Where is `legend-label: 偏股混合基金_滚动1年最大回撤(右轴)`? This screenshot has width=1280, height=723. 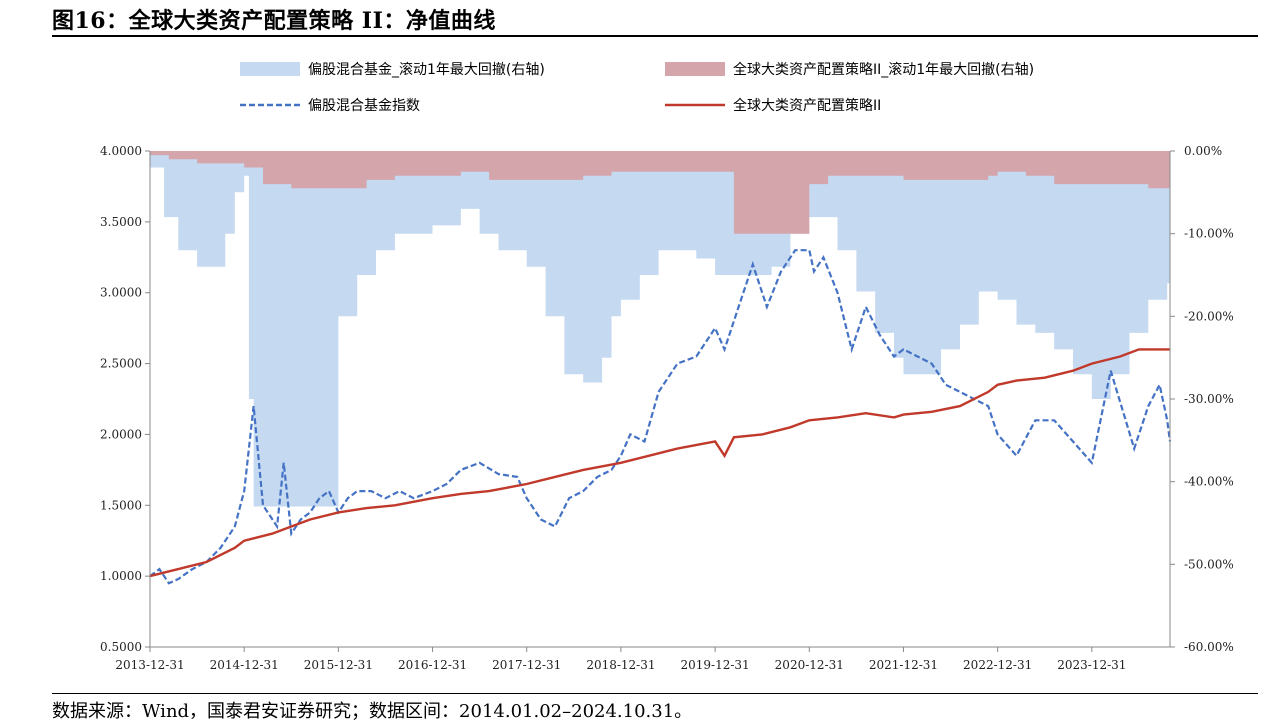 legend-label: 偏股混合基金_滚动1年最大回撤(右轴) is located at coordinates (426, 69).